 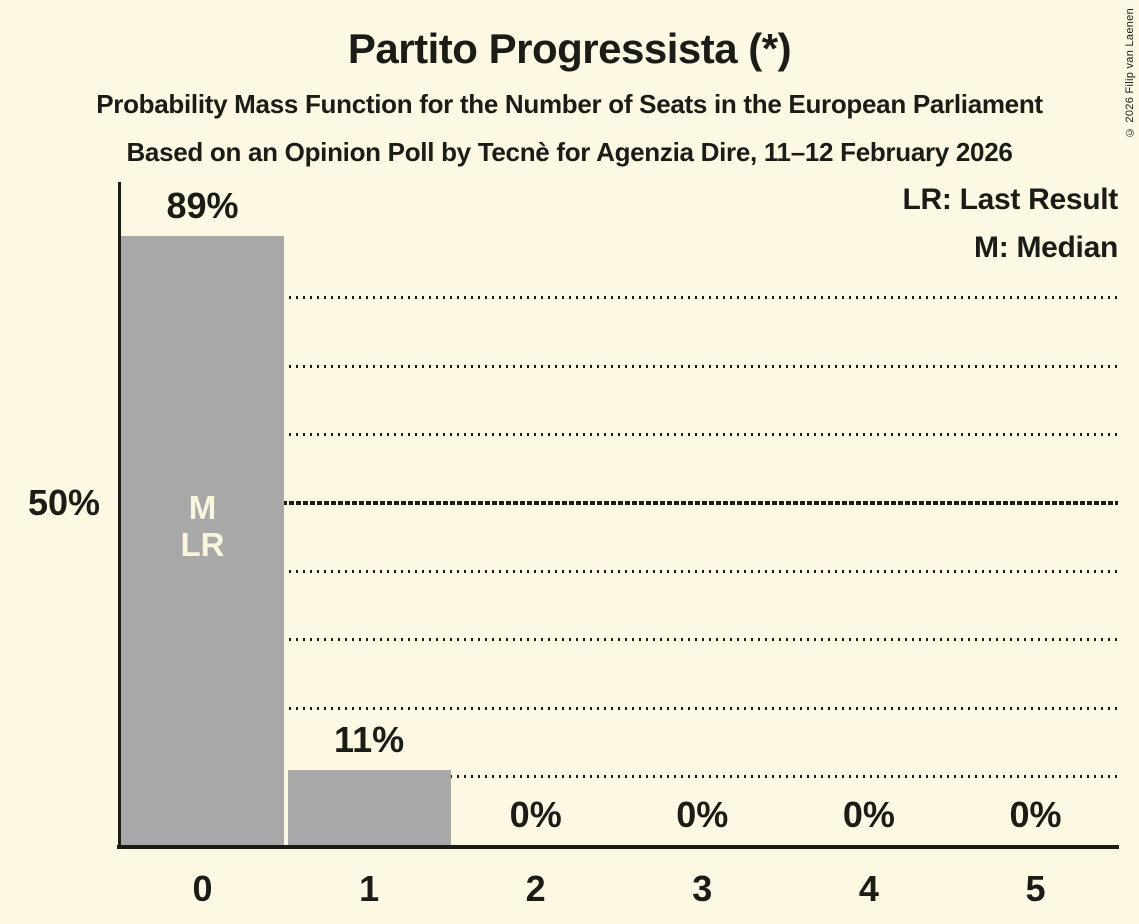 I want to click on chart-title: Partito Progressista (*), so click(x=569, y=48).